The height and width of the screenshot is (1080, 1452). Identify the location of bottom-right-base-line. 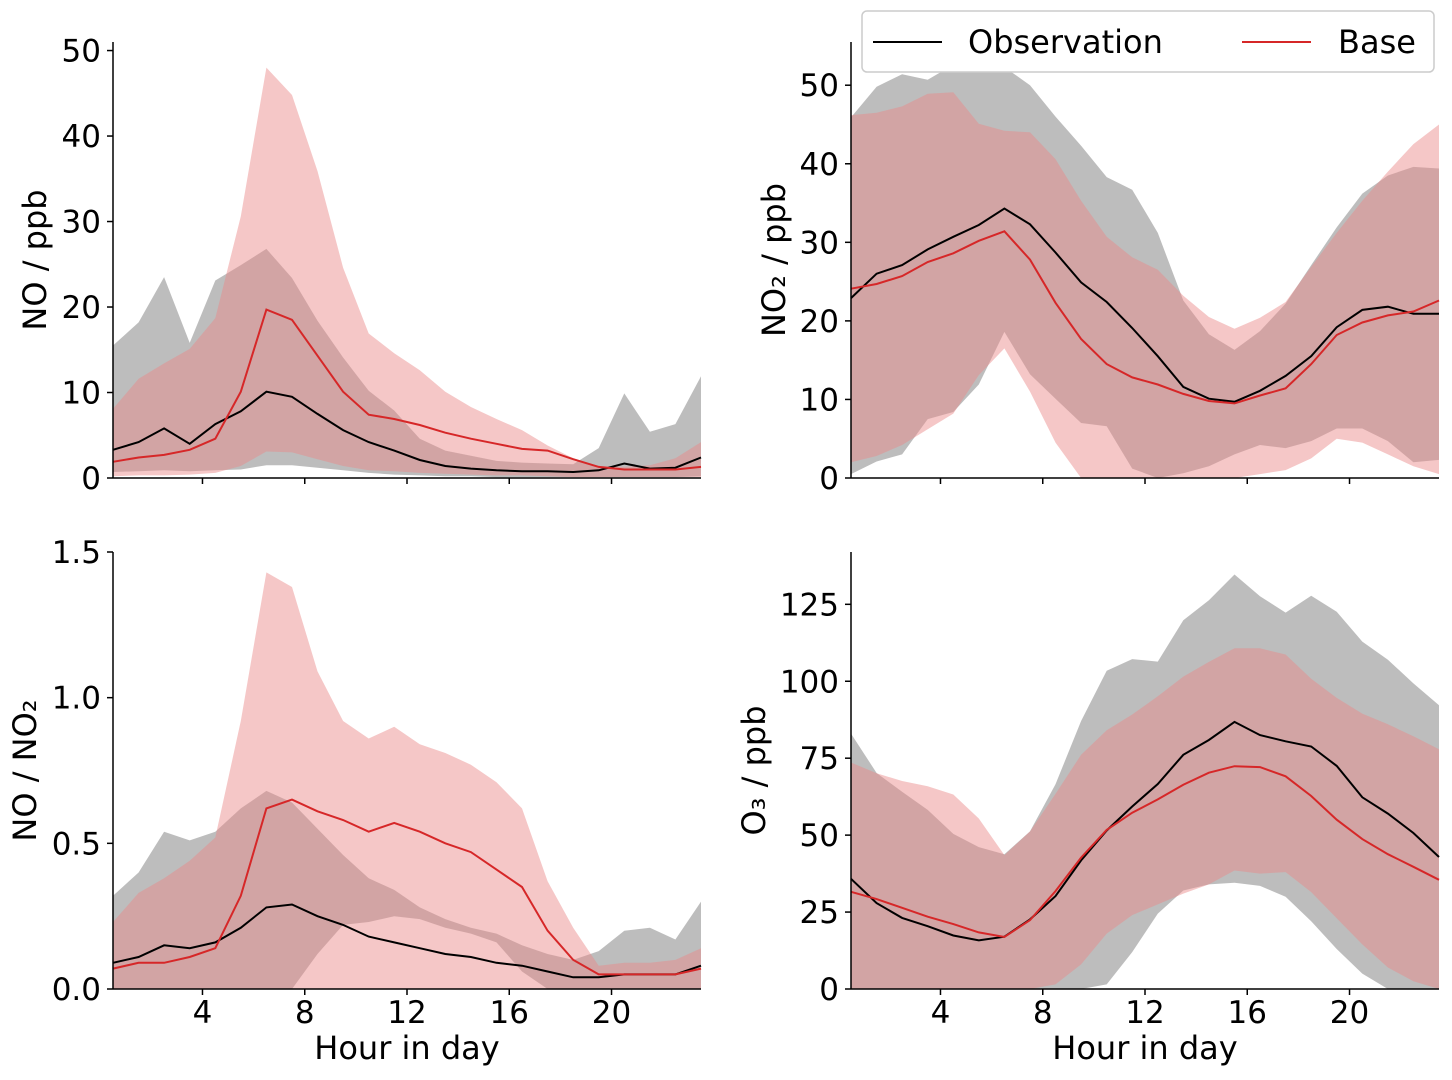
(1145, 852).